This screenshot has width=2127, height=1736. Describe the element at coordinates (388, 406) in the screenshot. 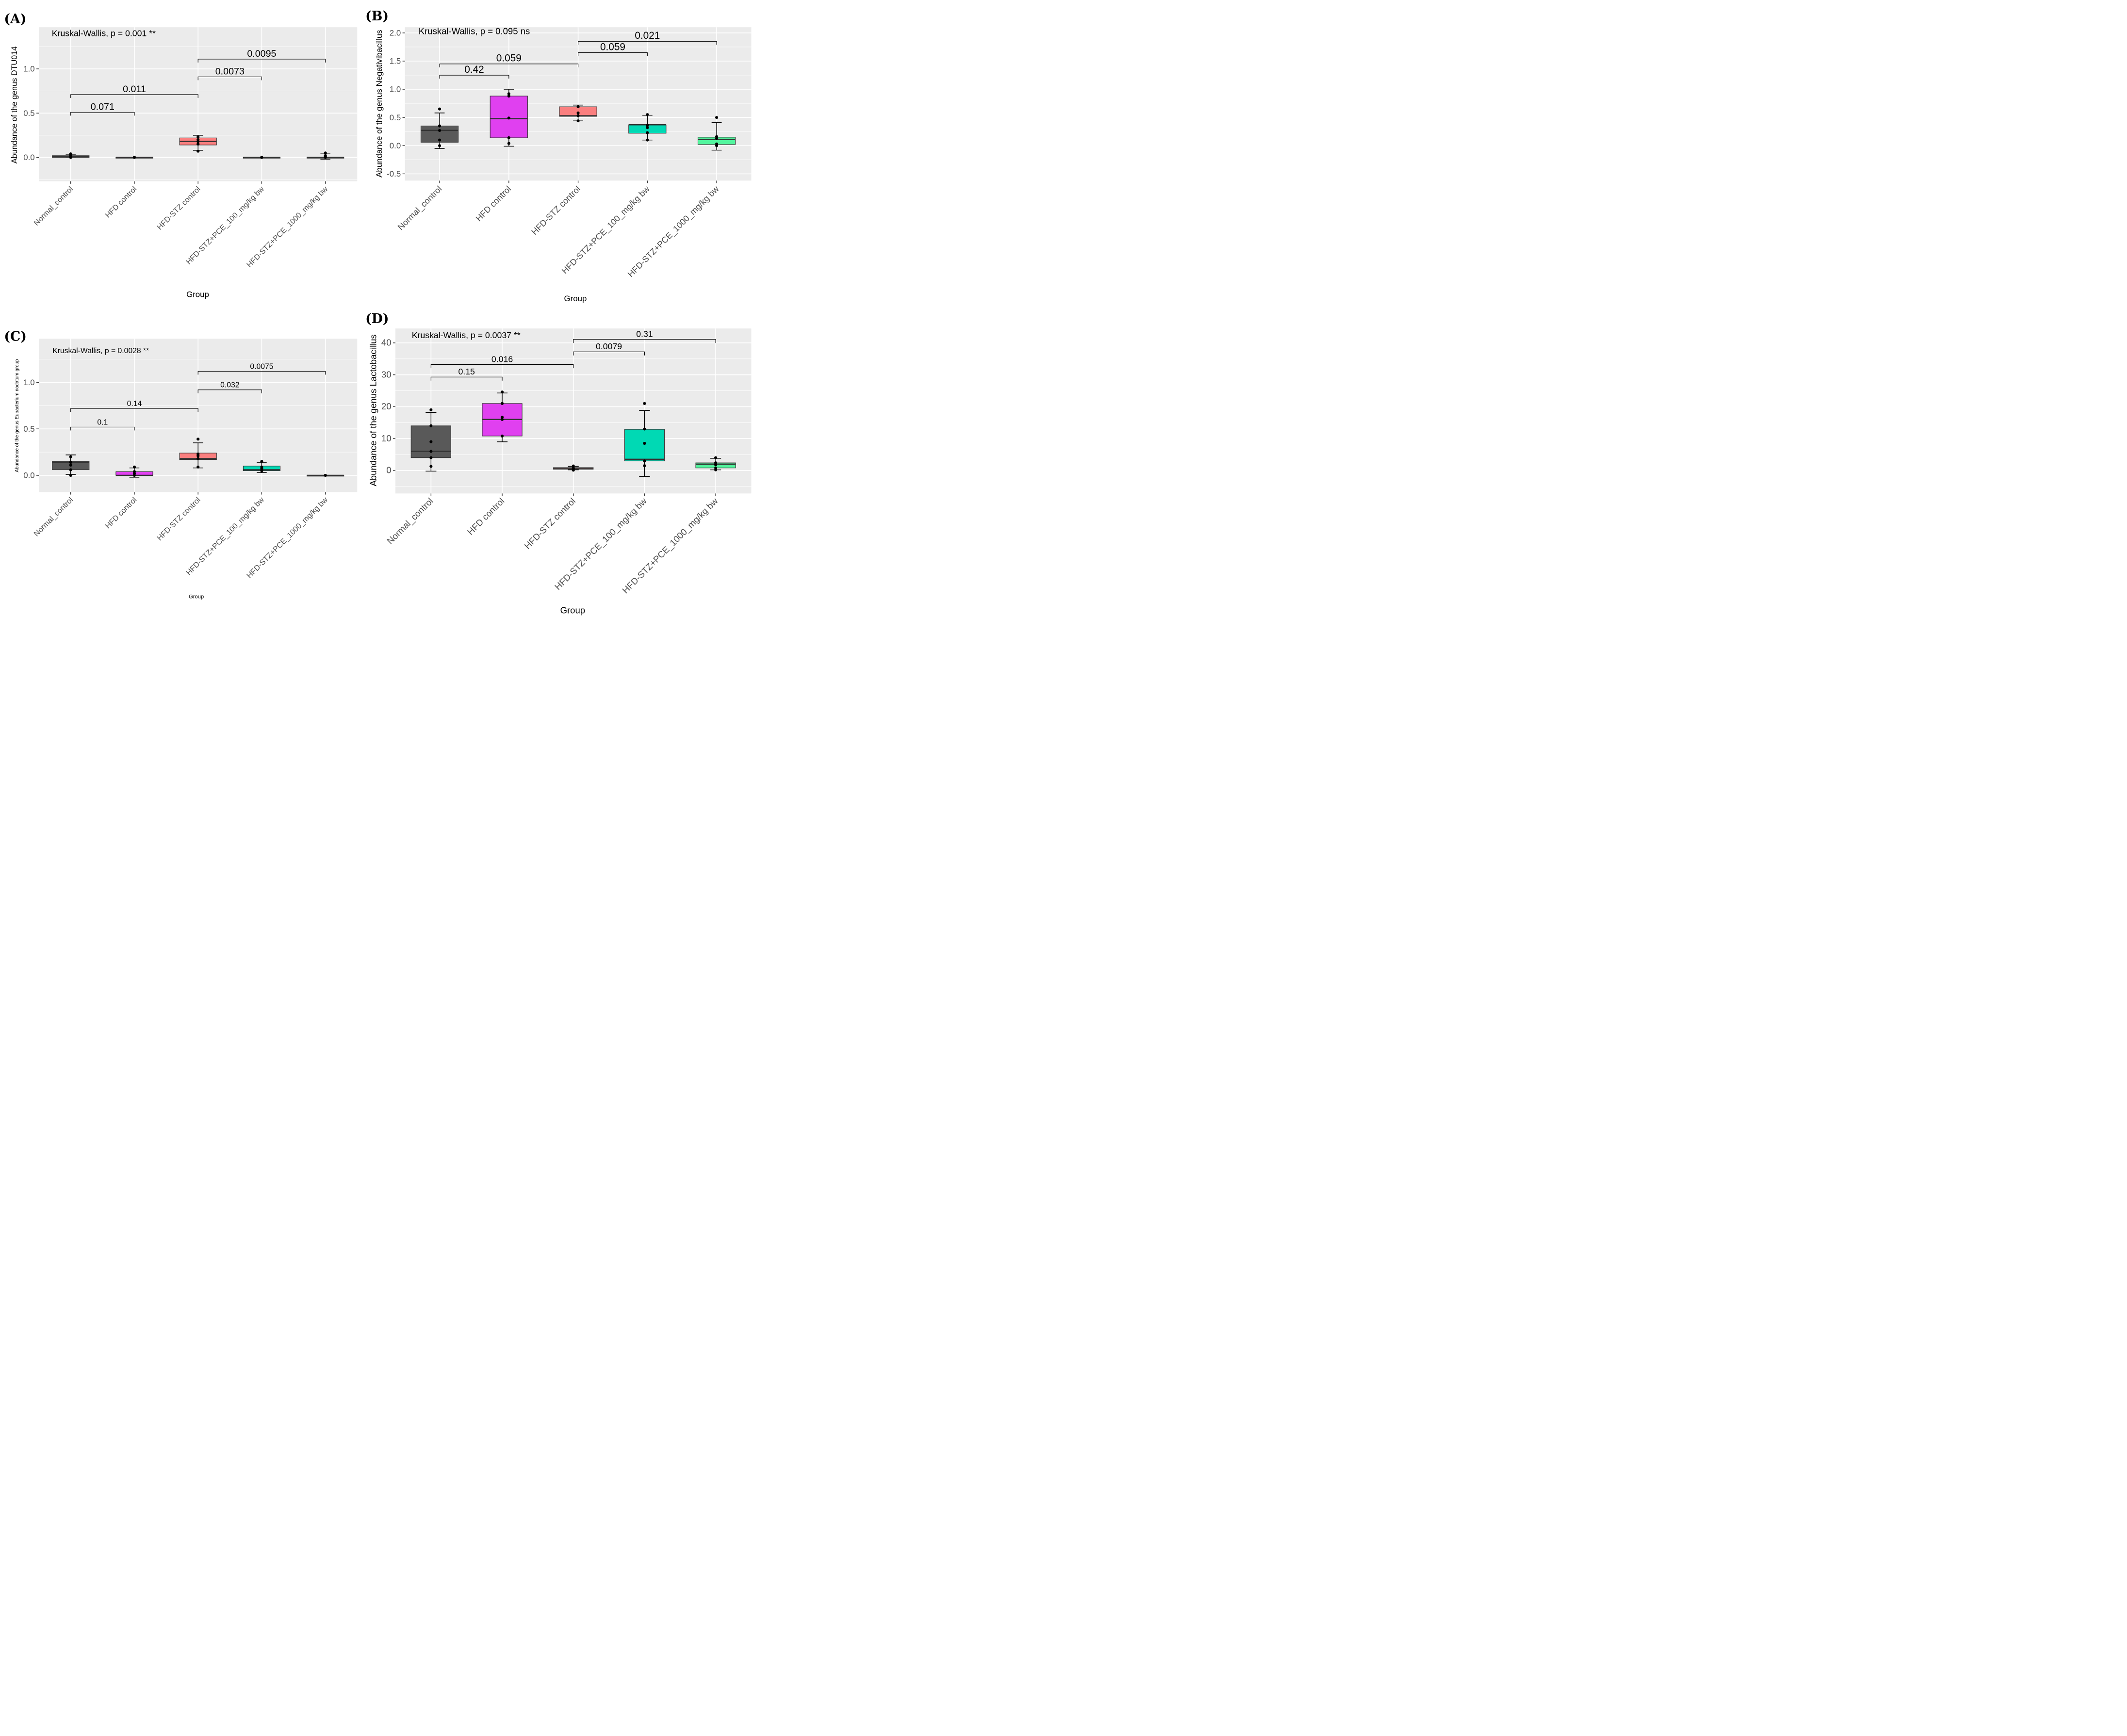

I see `y-tick-layer: 0 10 20 30 40` at that location.